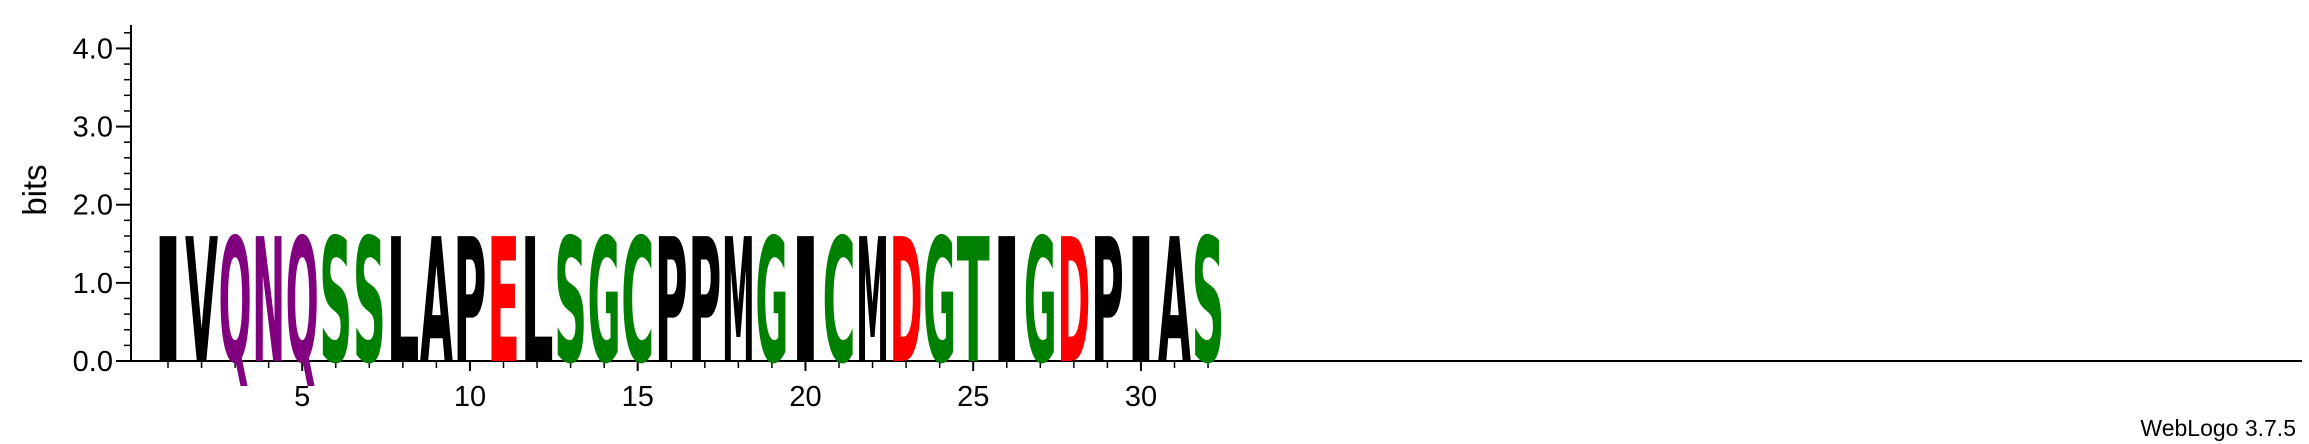  What do you see at coordinates (503, 302) in the screenshot?
I see `residue-letter-E: E` at bounding box center [503, 302].